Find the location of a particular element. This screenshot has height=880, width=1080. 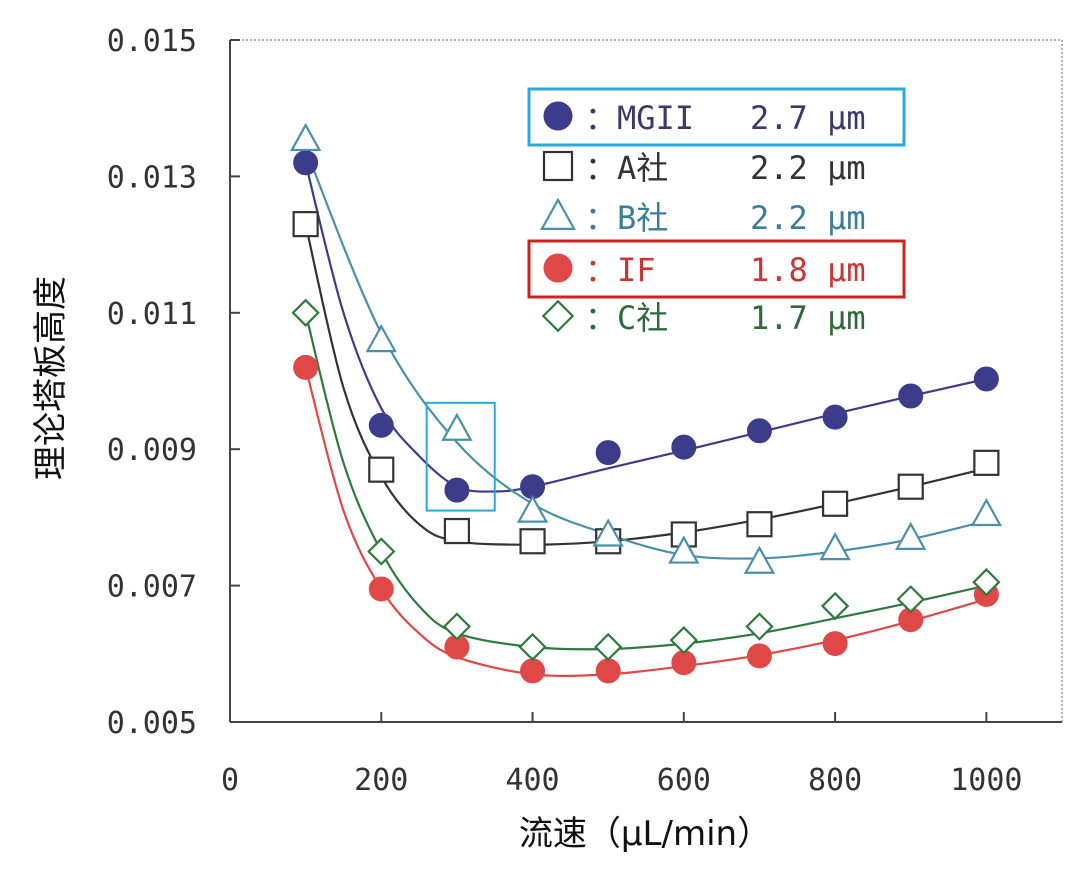

legend-marker-C社 is located at coordinates (558, 316).